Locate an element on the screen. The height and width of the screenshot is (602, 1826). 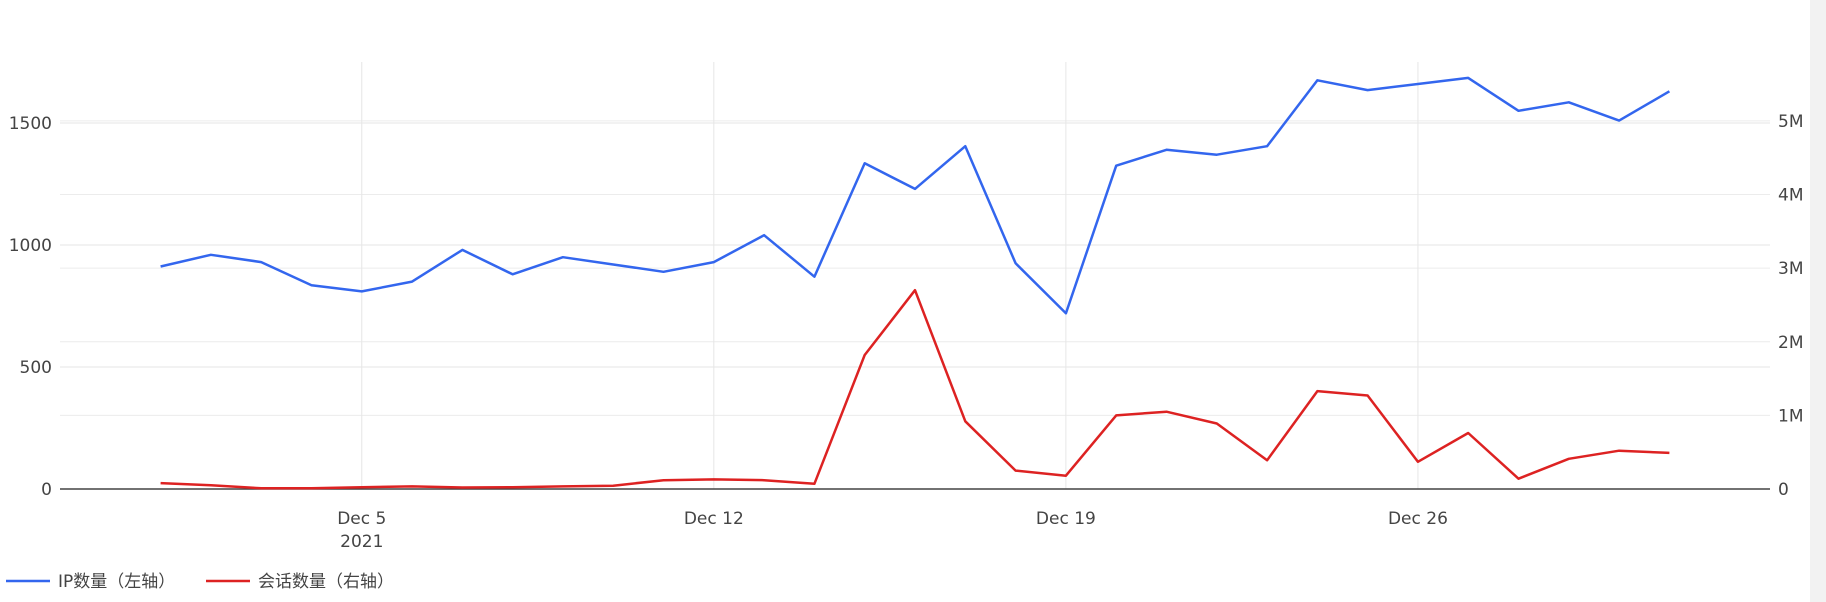
left-y-axis: 0 500 1000 1500 is located at coordinates (30, 307).